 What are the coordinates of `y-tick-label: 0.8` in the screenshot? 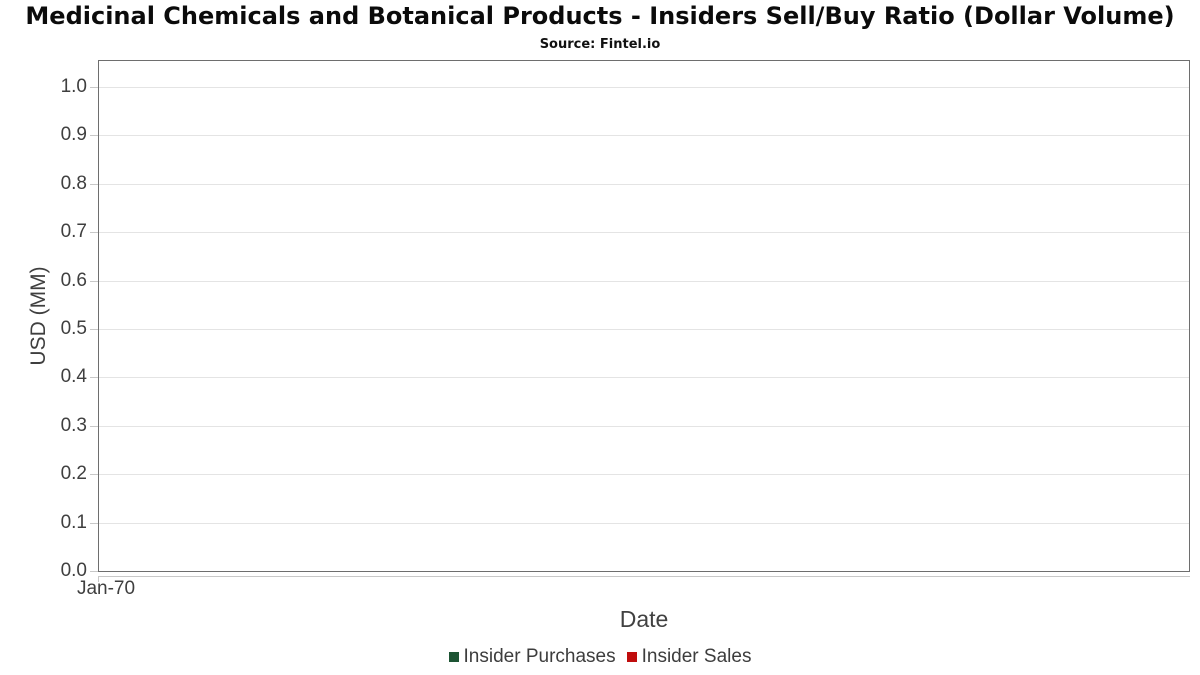 It's located at (73, 183).